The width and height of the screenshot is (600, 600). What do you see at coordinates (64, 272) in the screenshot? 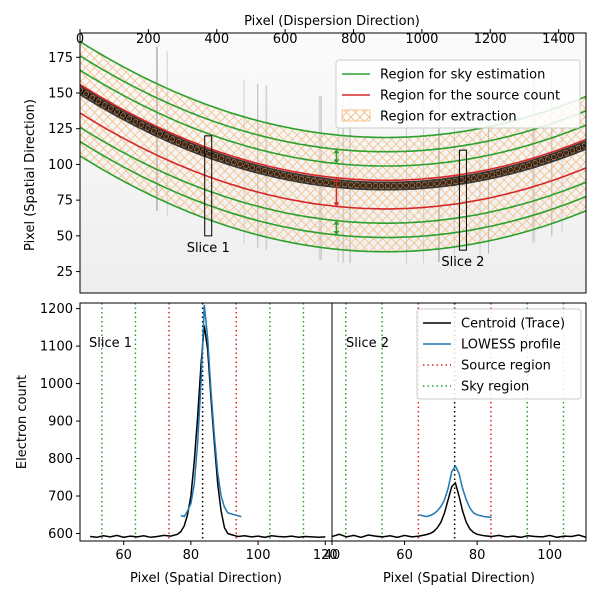
I see `top-y-tick-label: 25` at bounding box center [64, 272].